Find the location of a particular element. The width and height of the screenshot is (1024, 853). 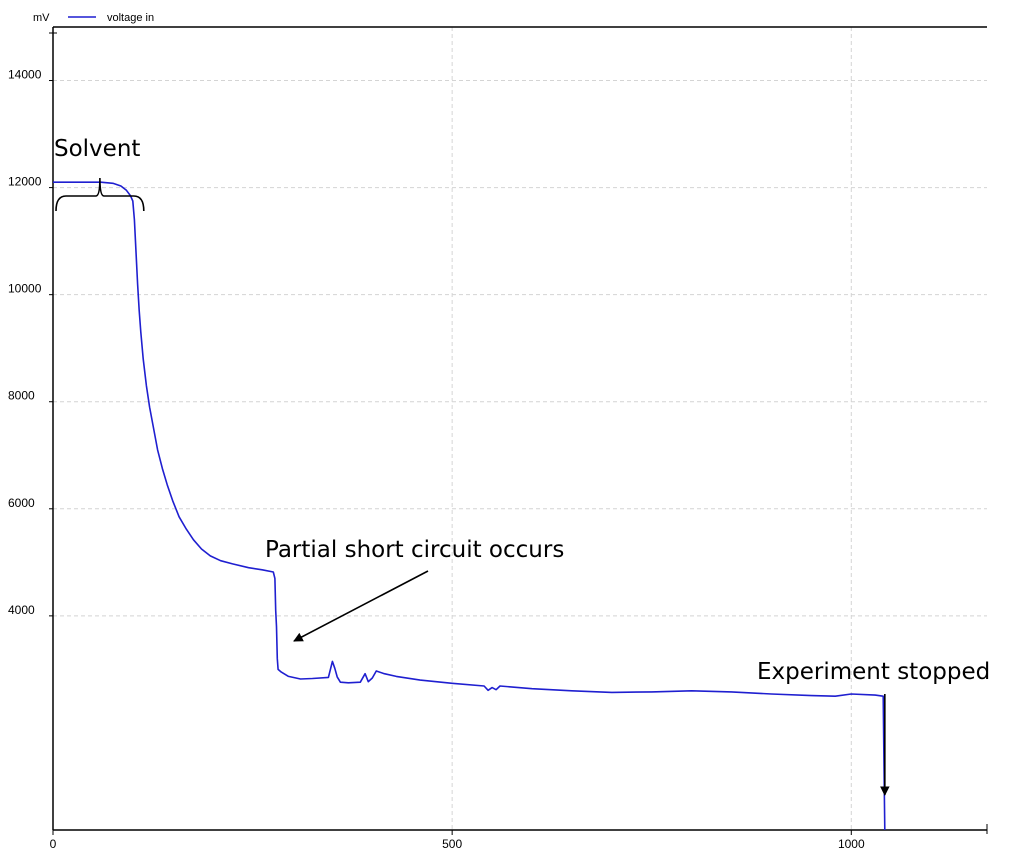

annotation-partial-short-circuit: Partial short circuit occurs is located at coordinates (414, 550).